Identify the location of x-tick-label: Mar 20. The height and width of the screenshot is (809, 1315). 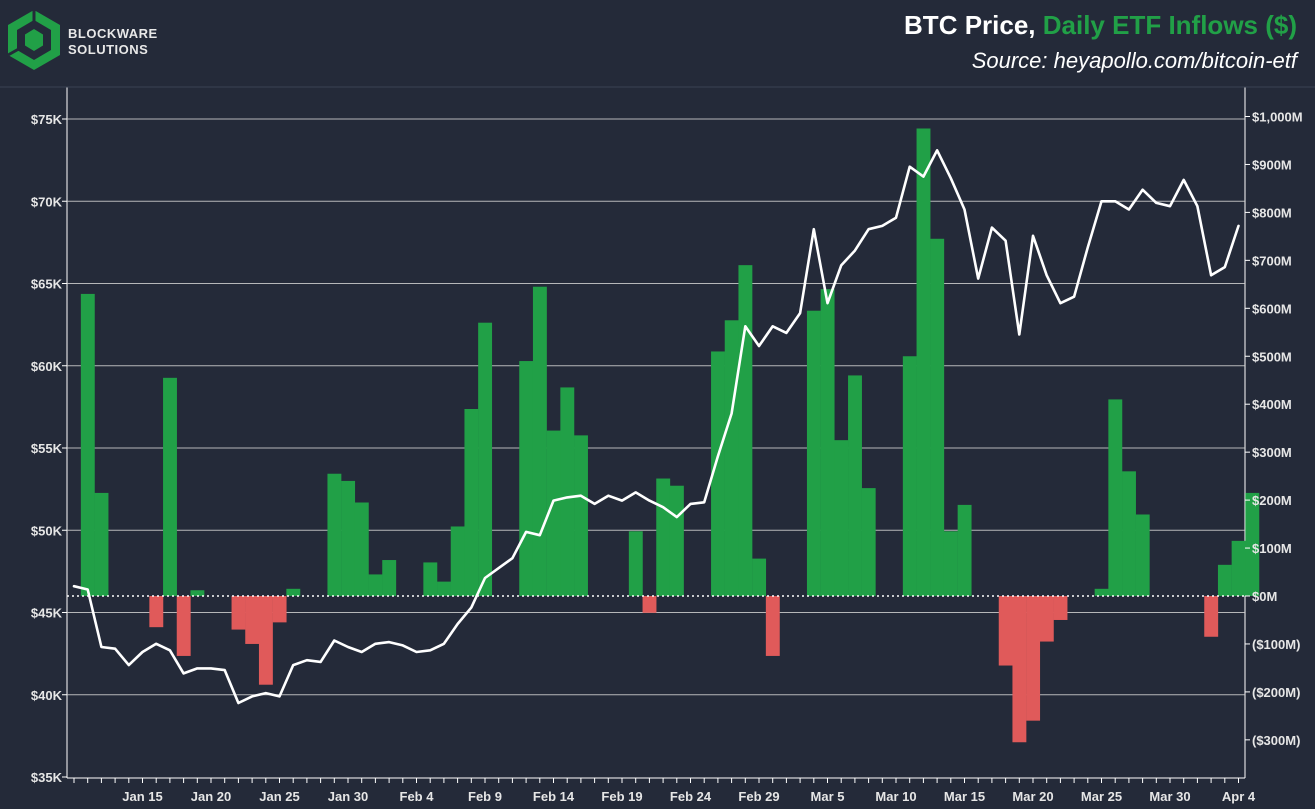
(1032, 796).